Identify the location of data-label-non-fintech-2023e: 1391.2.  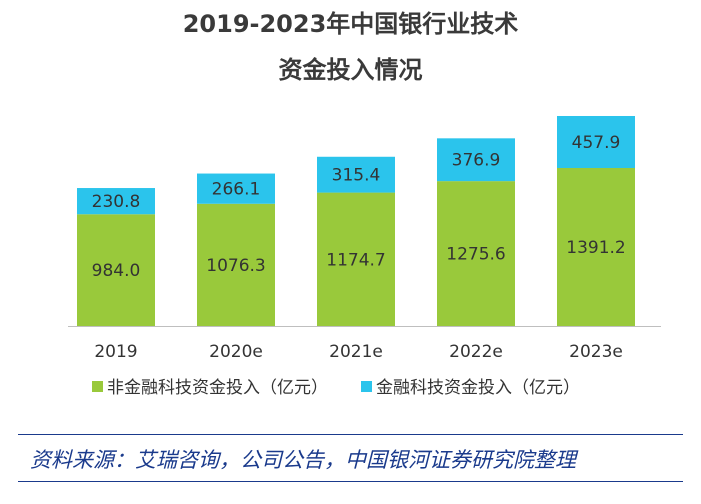
(595, 248).